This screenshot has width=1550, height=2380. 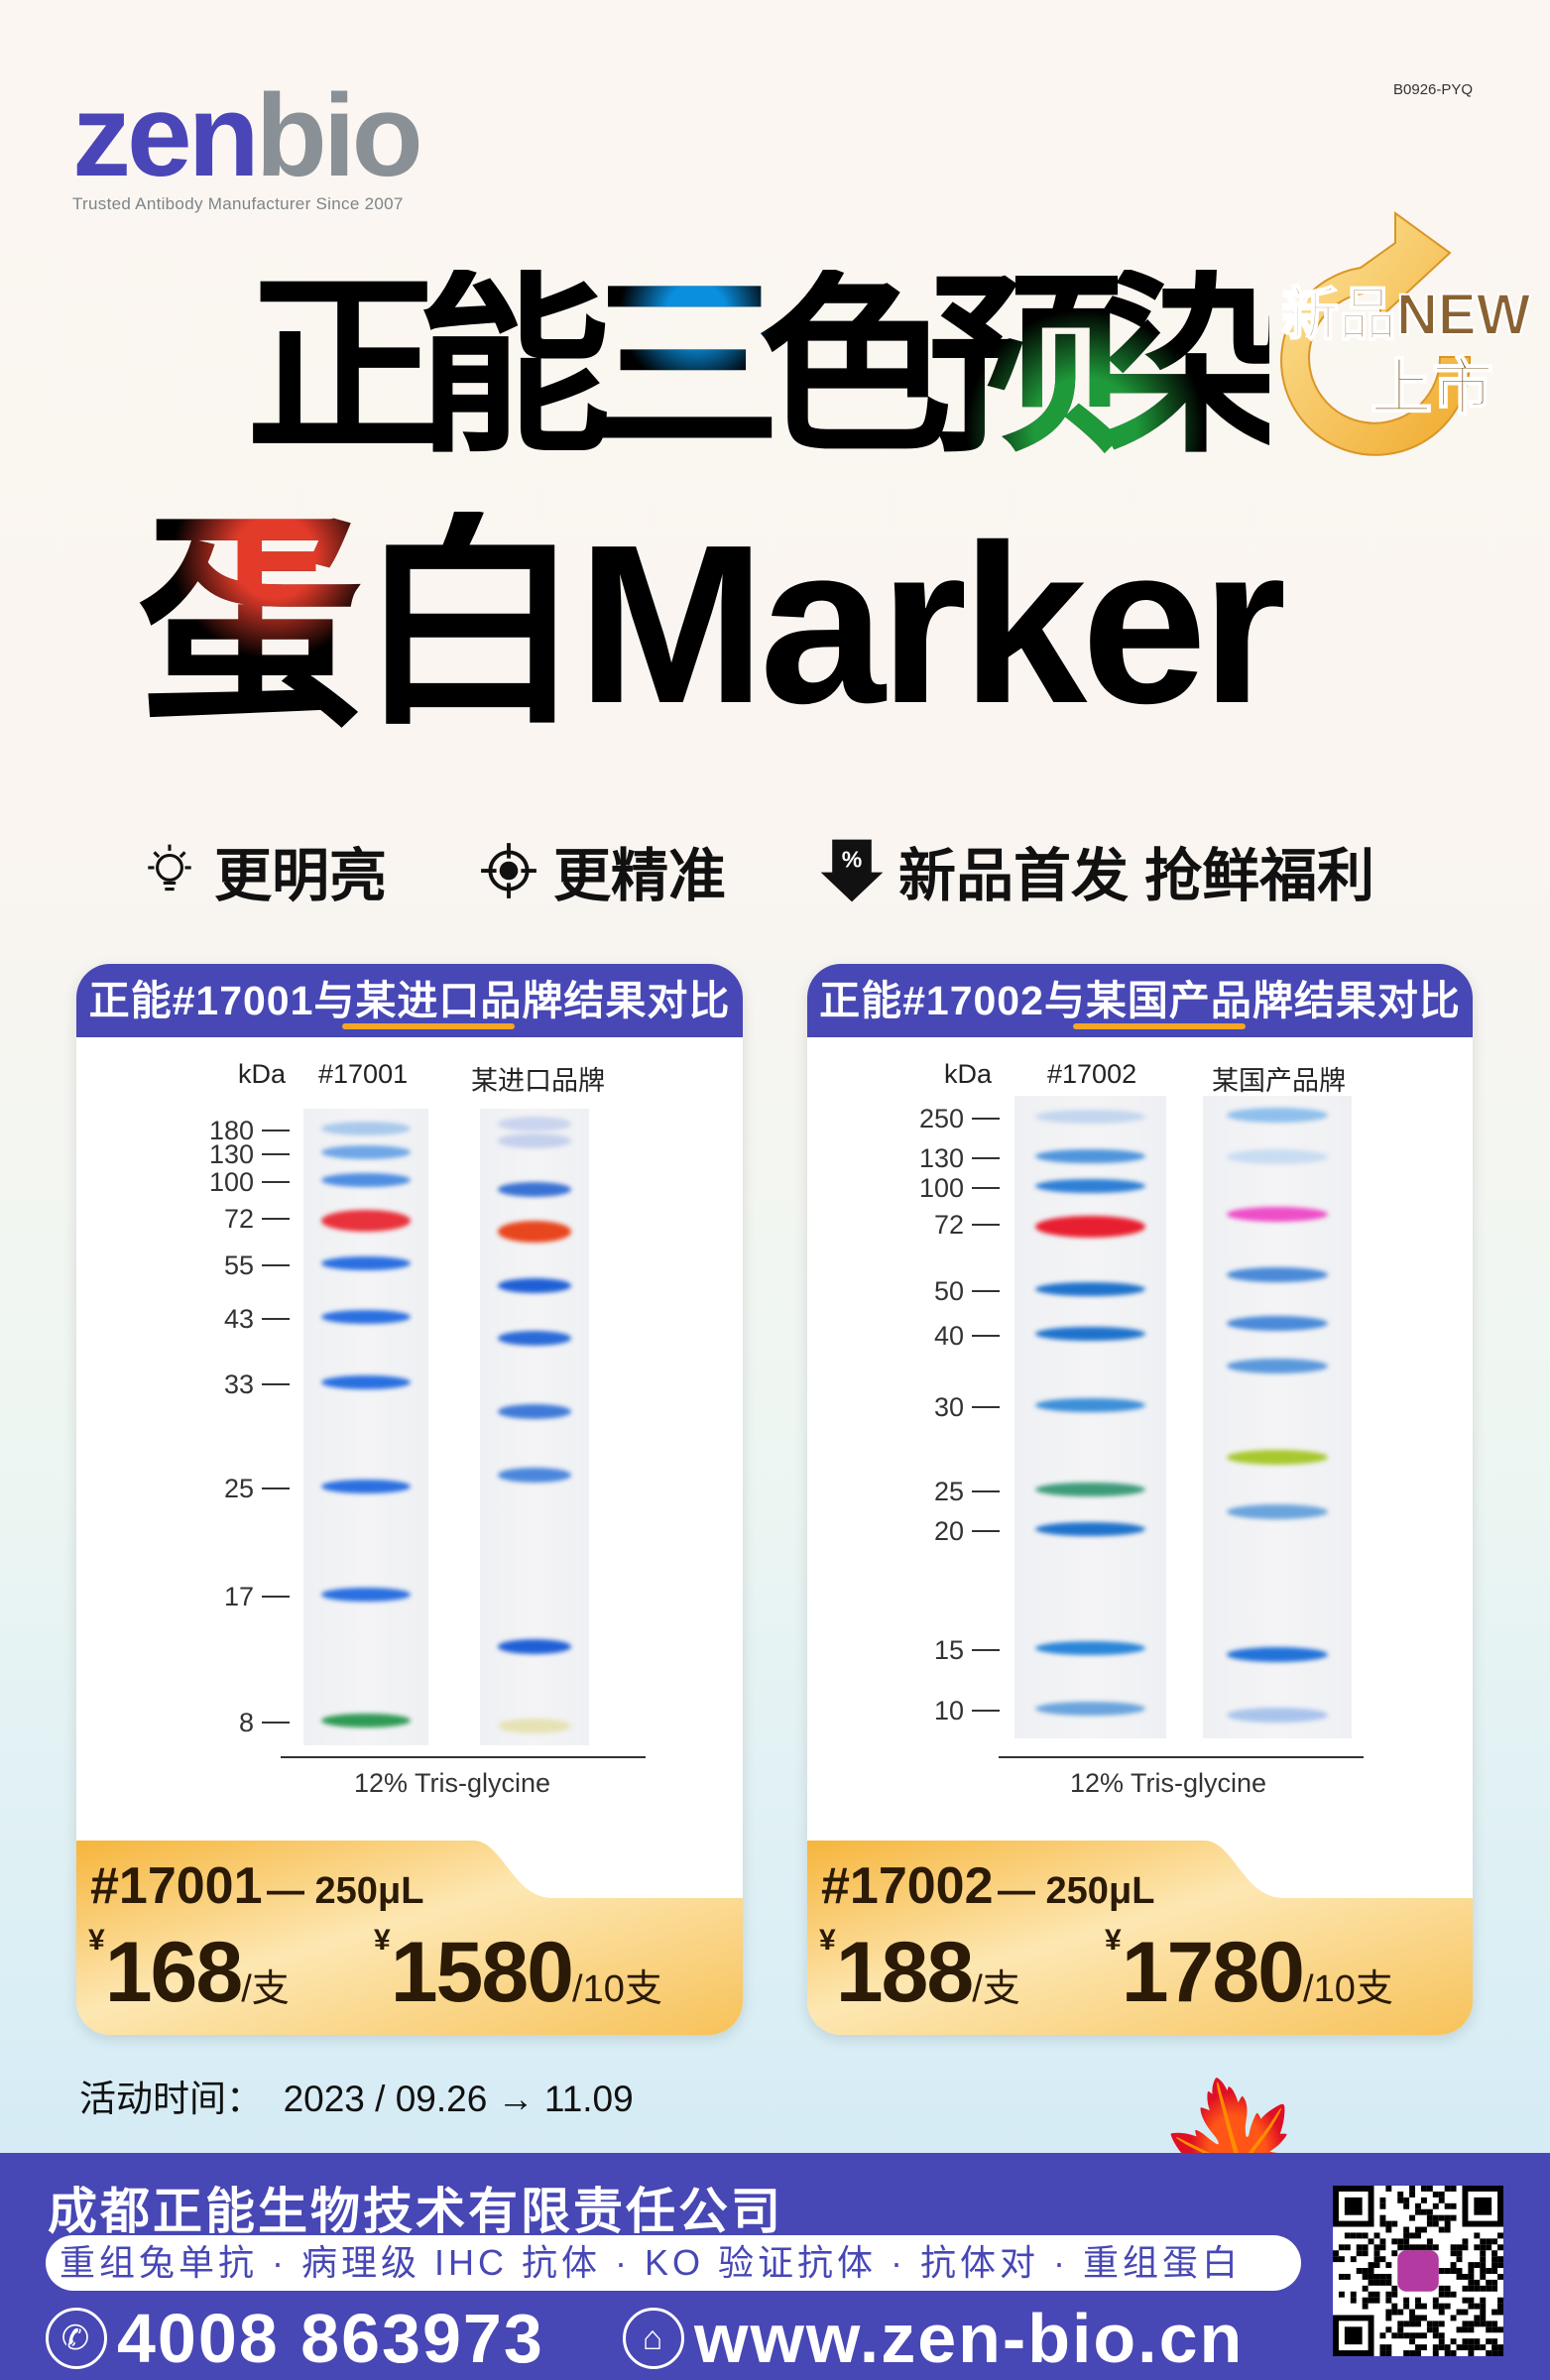 I want to click on lightbulb-icon, so click(x=169, y=868).